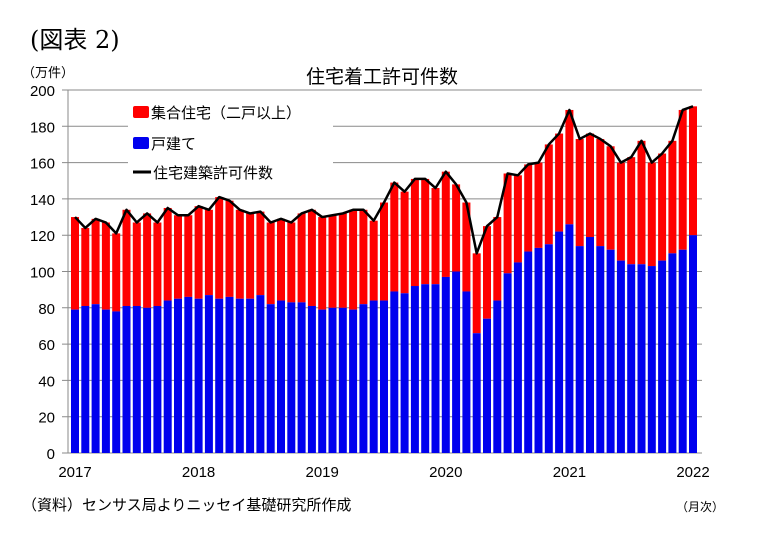  Describe the element at coordinates (187, 505) in the screenshot. I see `source-note: （資料）センサス局よりニッセイ基礎研究所作成` at that location.